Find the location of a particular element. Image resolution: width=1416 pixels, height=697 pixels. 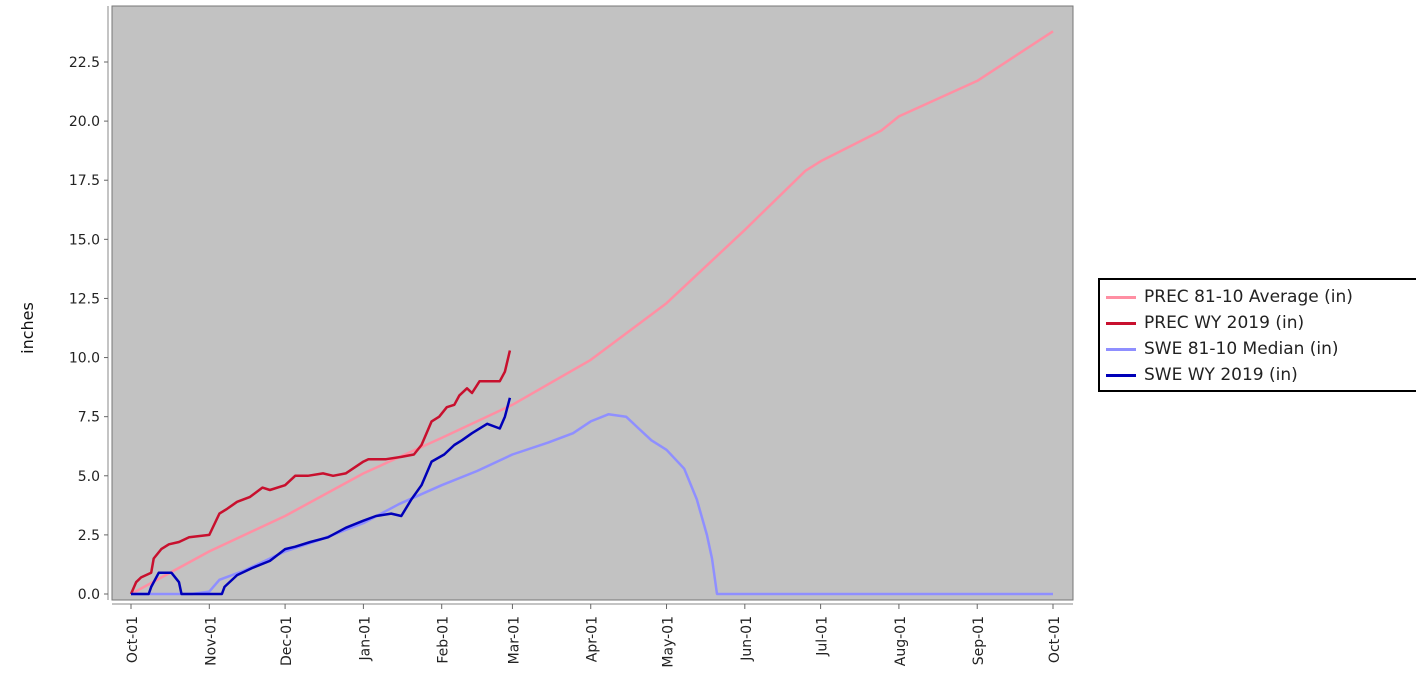

legend-label: PREC 81-10 Average (in) is located at coordinates (1248, 297).